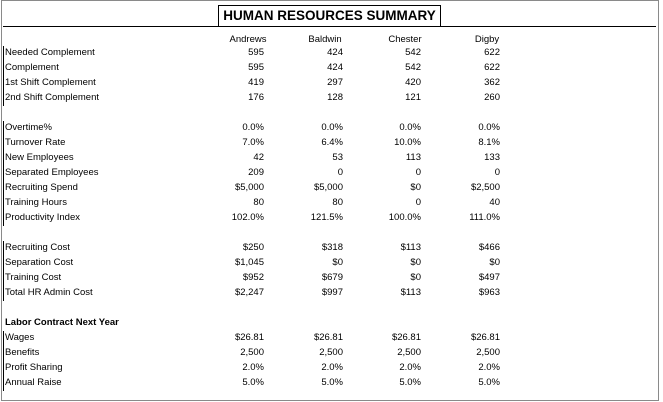 The width and height of the screenshot is (663, 402). Describe the element at coordinates (337, 262) in the screenshot. I see `cell-baldwin: $0` at that location.